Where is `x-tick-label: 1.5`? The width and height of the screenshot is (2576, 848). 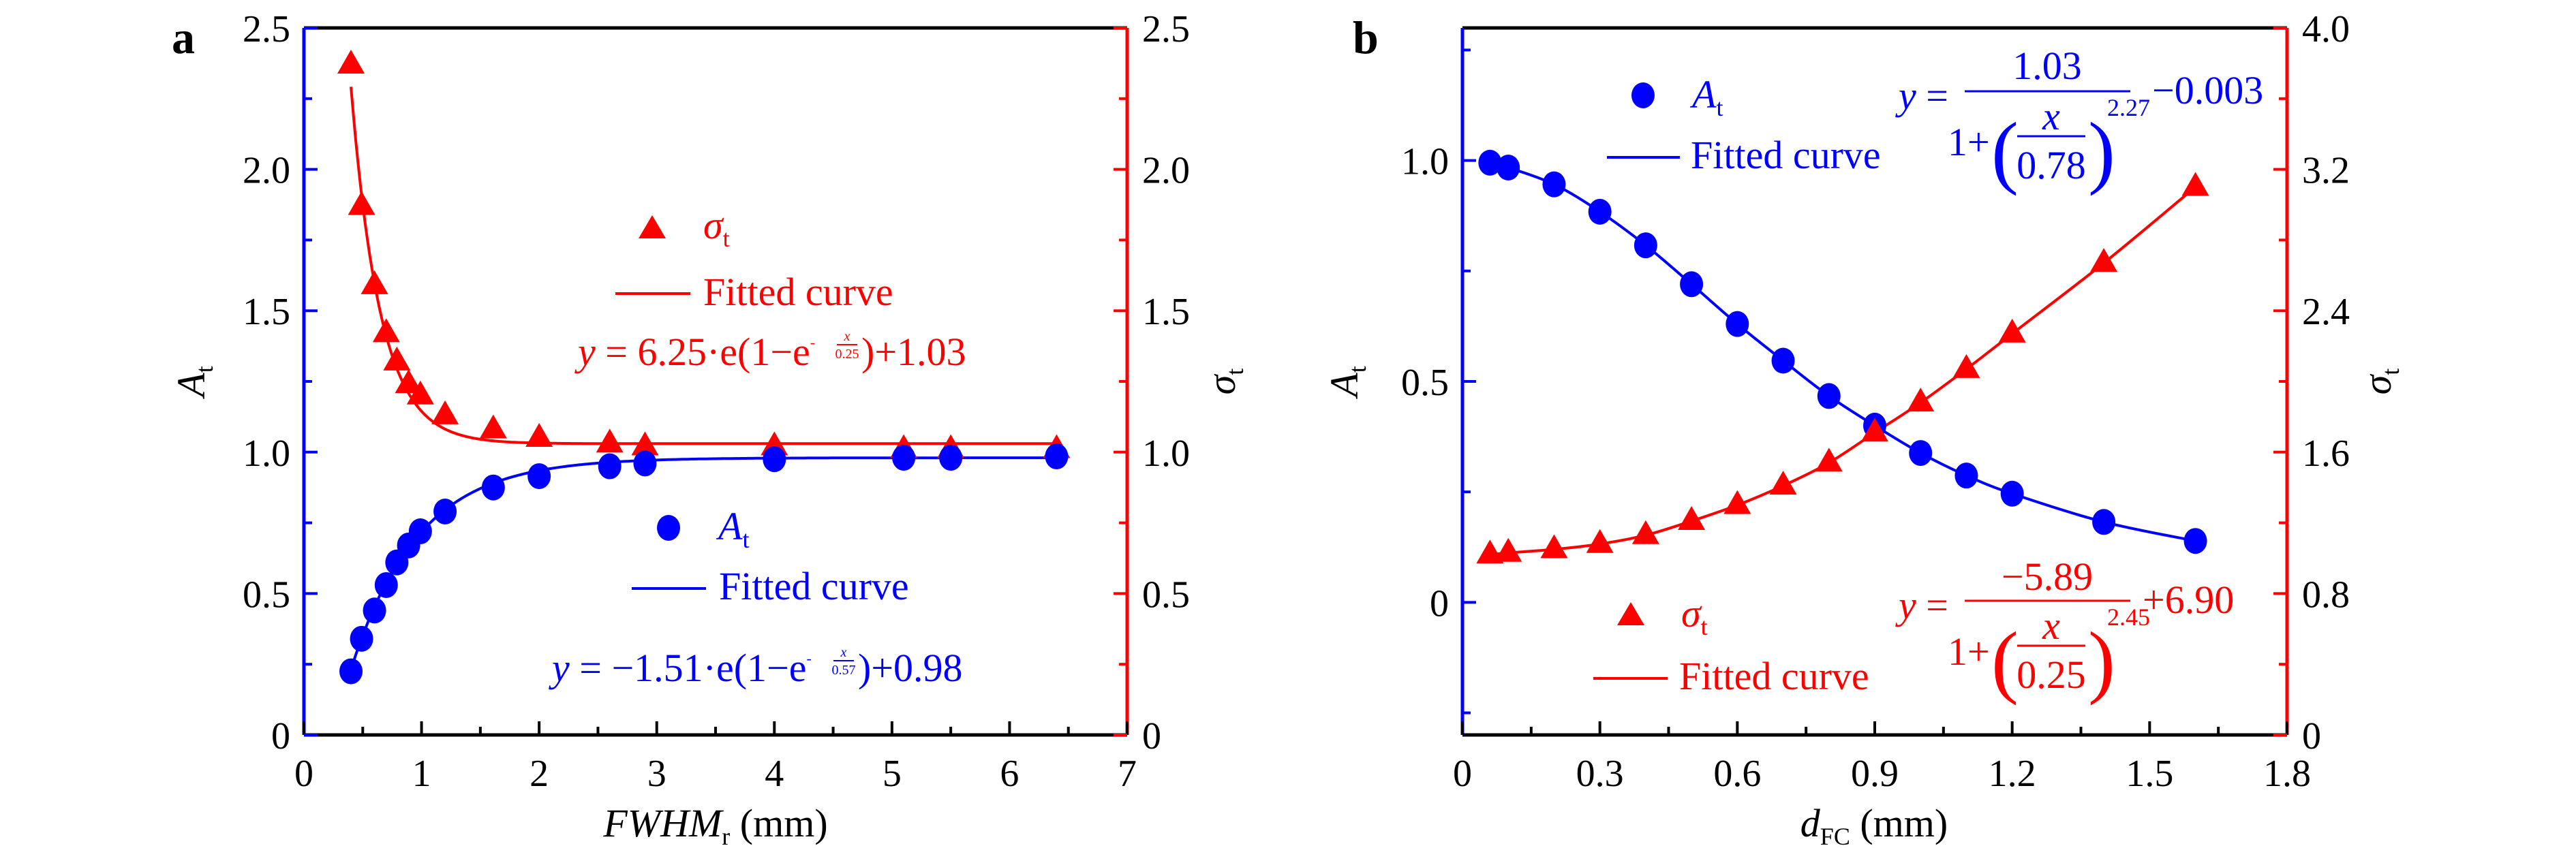 x-tick-label: 1.5 is located at coordinates (2149, 774).